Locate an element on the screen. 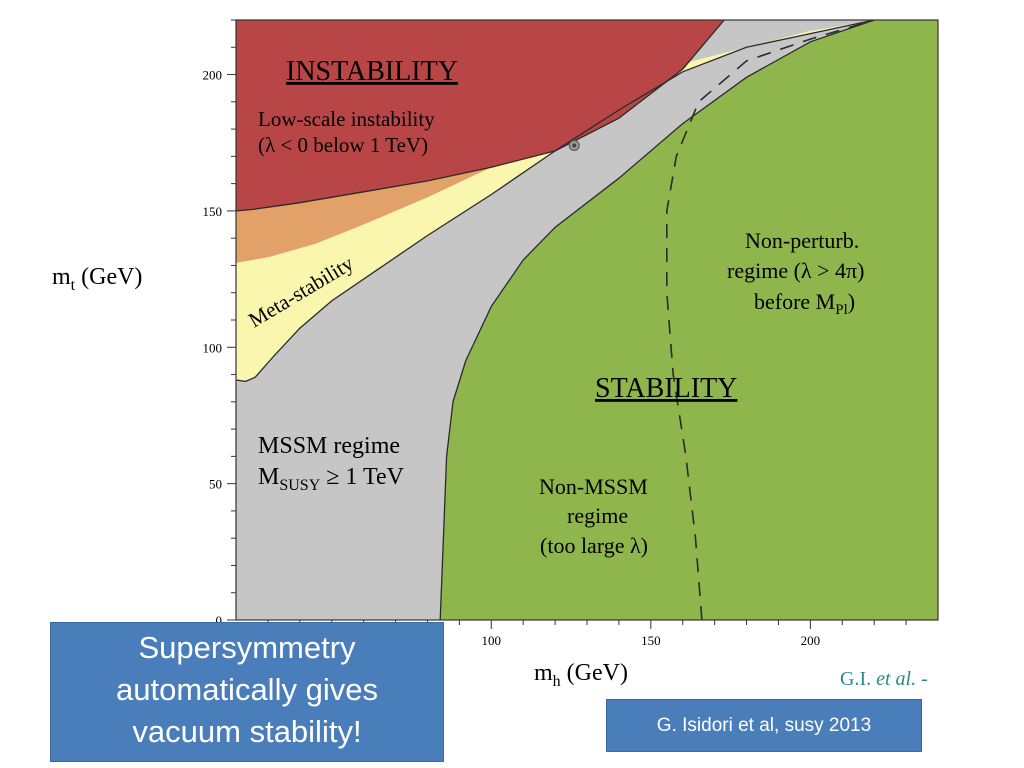 The height and width of the screenshot is (768, 1024). author-name: G.I. is located at coordinates (858, 679).